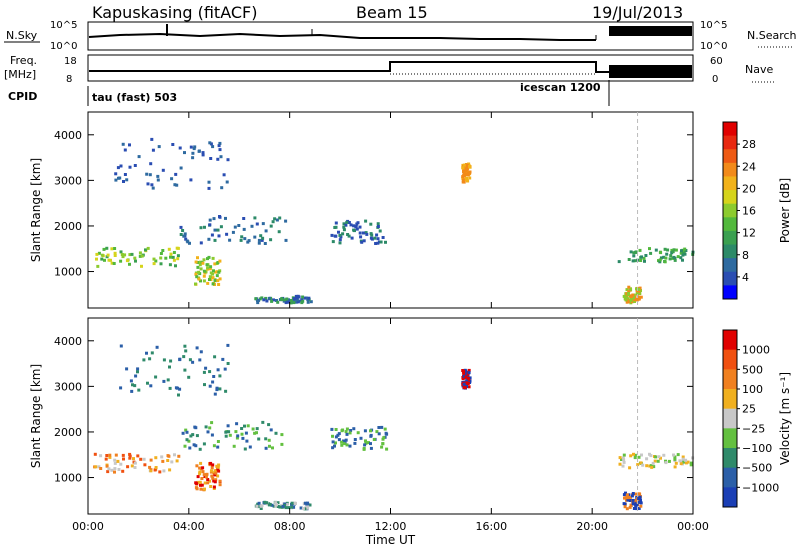  What do you see at coordinates (63, 25) in the screenshot?
I see `noise-tick-top-left: 10^5` at bounding box center [63, 25].